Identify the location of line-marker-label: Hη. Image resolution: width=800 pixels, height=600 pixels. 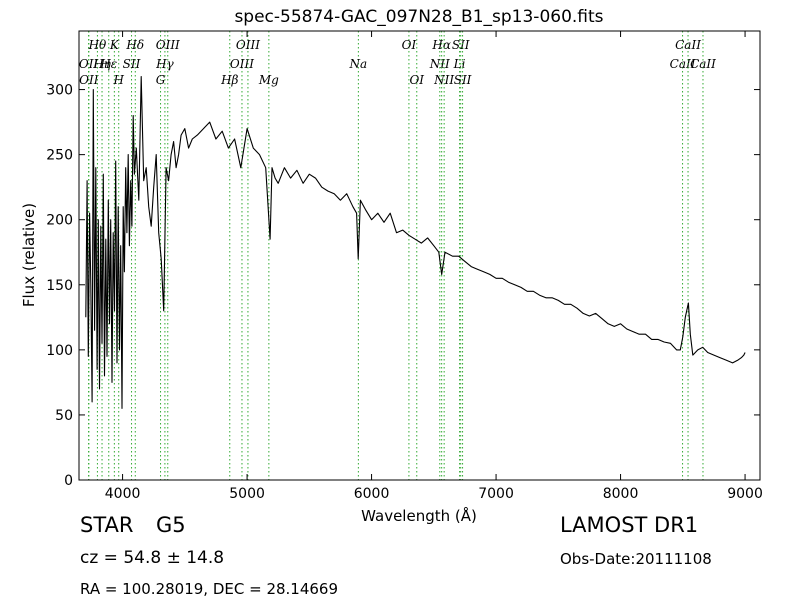
(101, 64).